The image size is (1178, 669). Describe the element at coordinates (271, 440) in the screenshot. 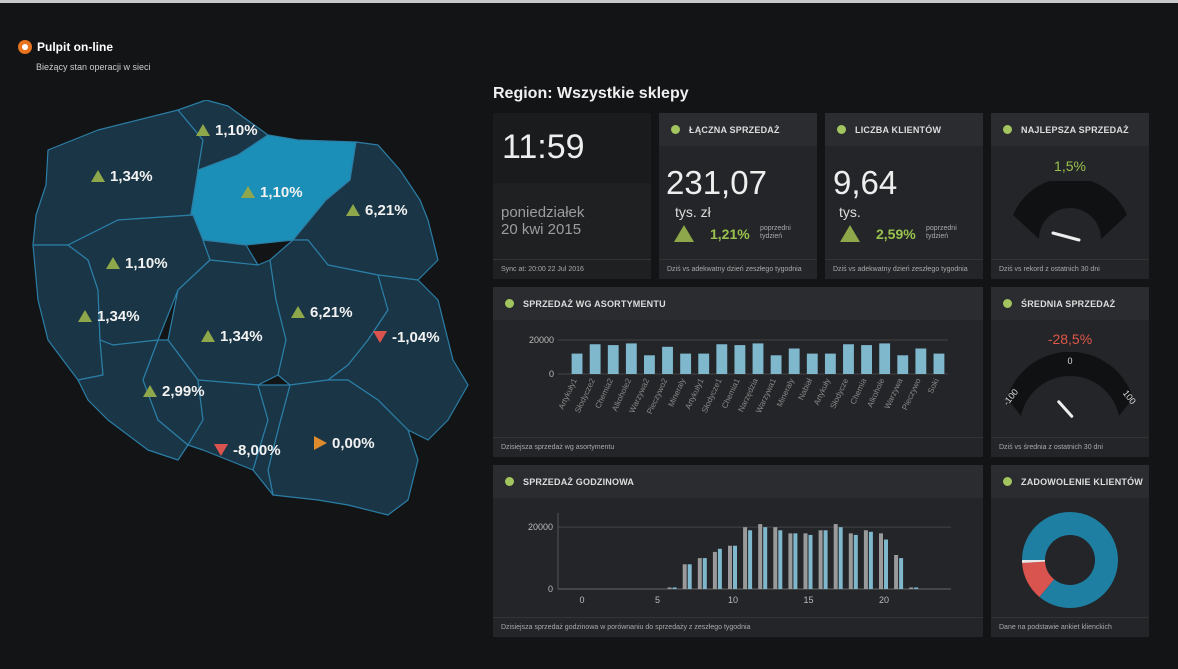

I see `region-lesser-poland` at that location.